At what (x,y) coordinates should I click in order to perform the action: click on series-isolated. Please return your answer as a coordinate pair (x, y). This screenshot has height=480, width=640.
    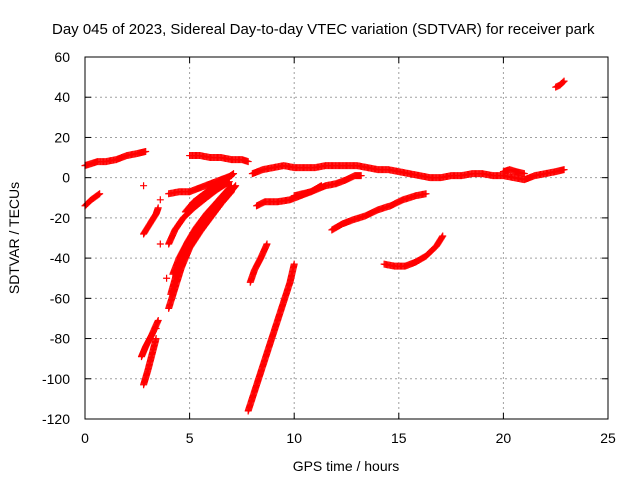
    Looking at the image, I should click on (155, 257).